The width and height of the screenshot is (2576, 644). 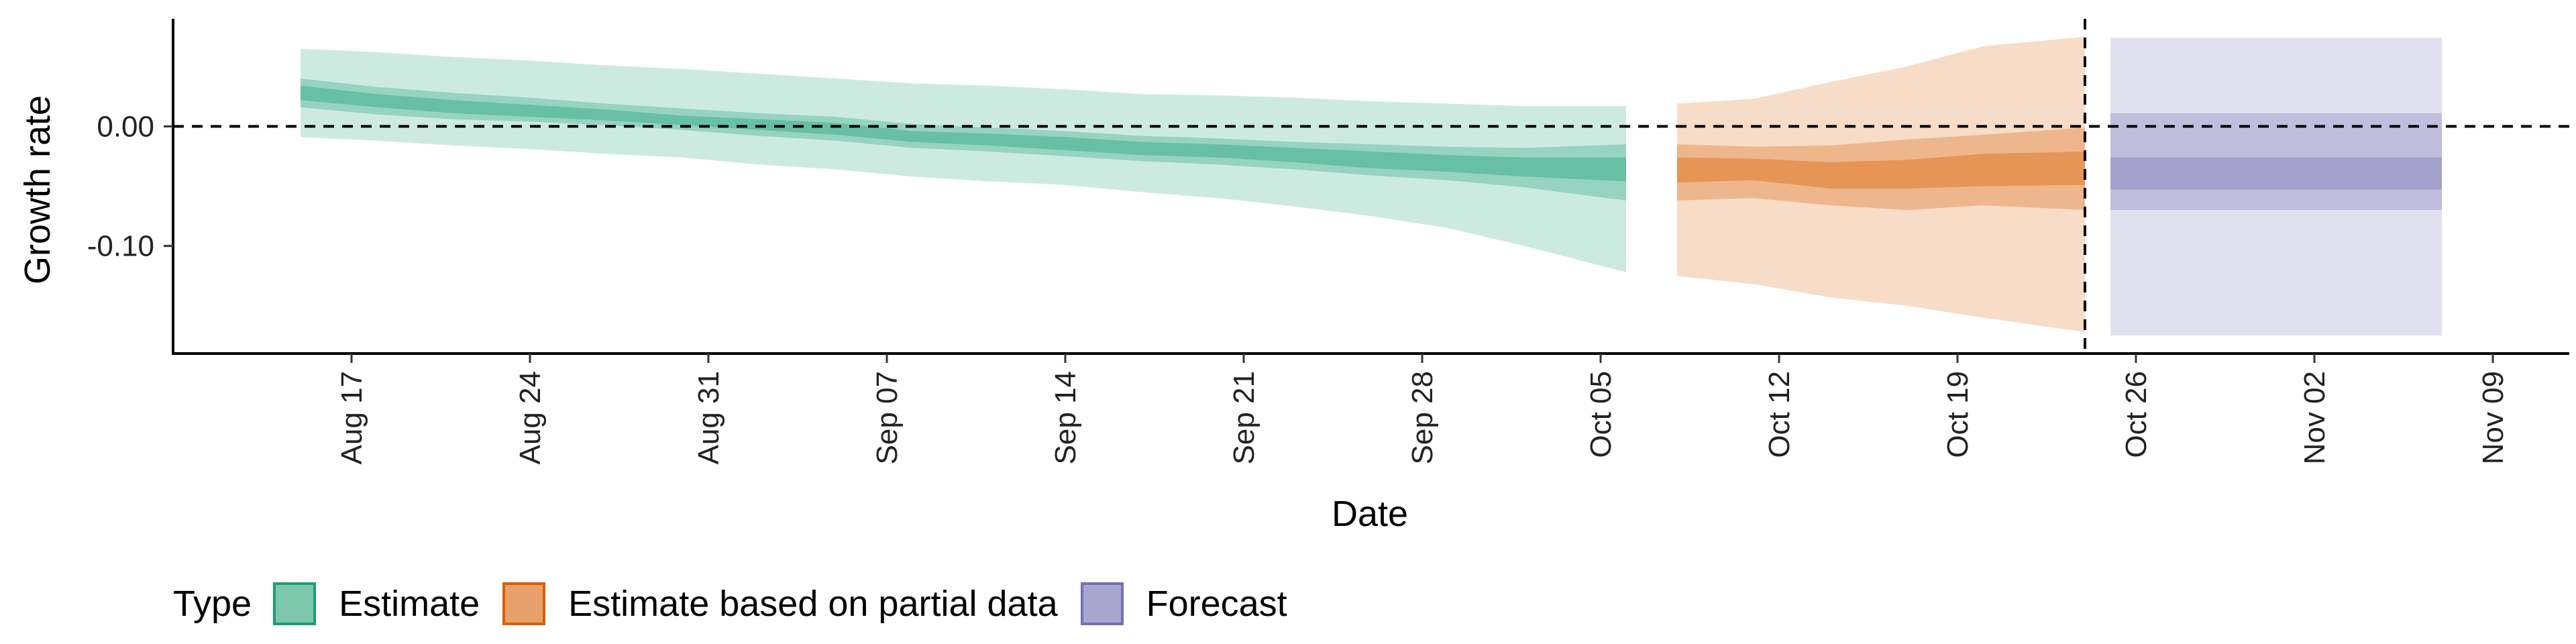 I want to click on legend-label-partial: Estimate based on partial data, so click(x=813, y=604).